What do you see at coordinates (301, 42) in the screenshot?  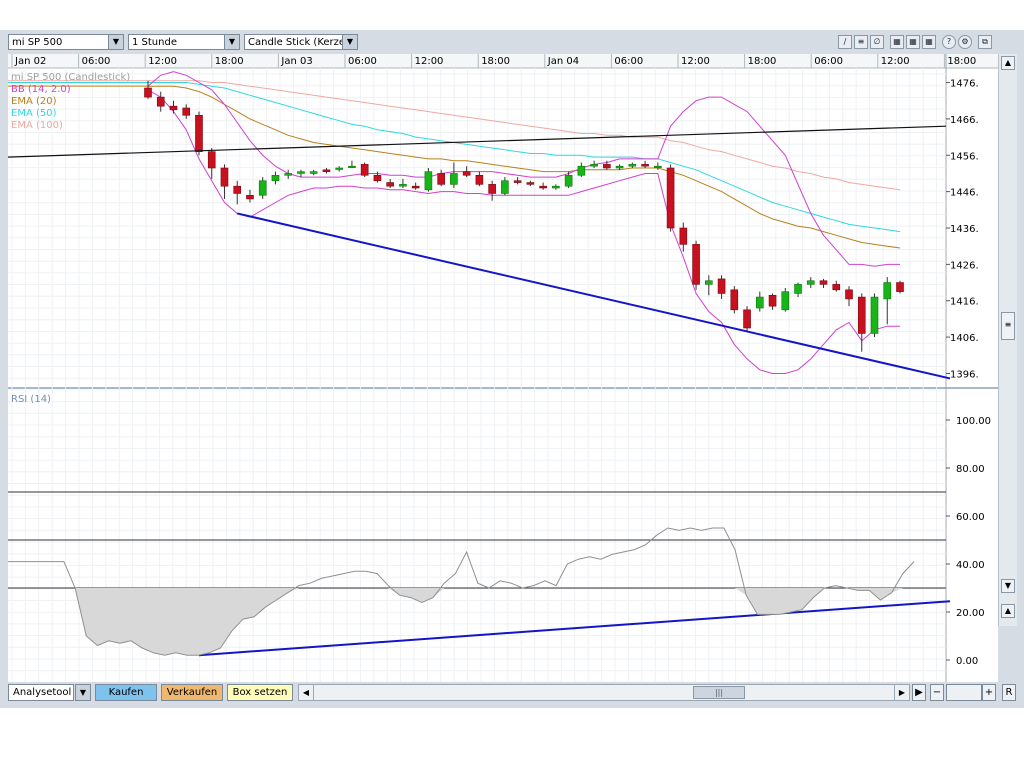 I see `chart-type-select: Candle Stick (Kerze ▼` at bounding box center [301, 42].